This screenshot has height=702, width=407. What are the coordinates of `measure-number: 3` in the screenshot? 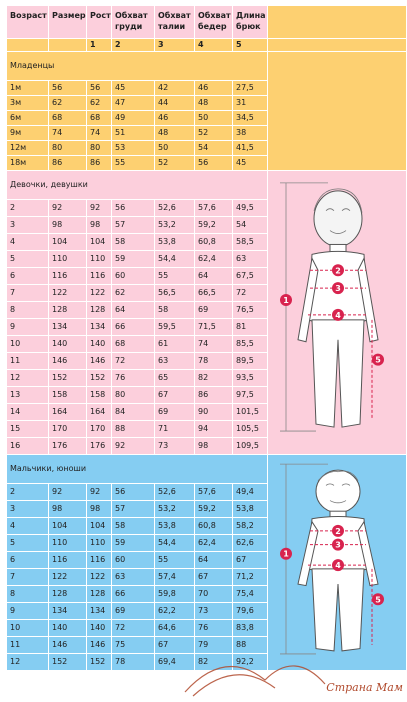 It's located at (174, 45).